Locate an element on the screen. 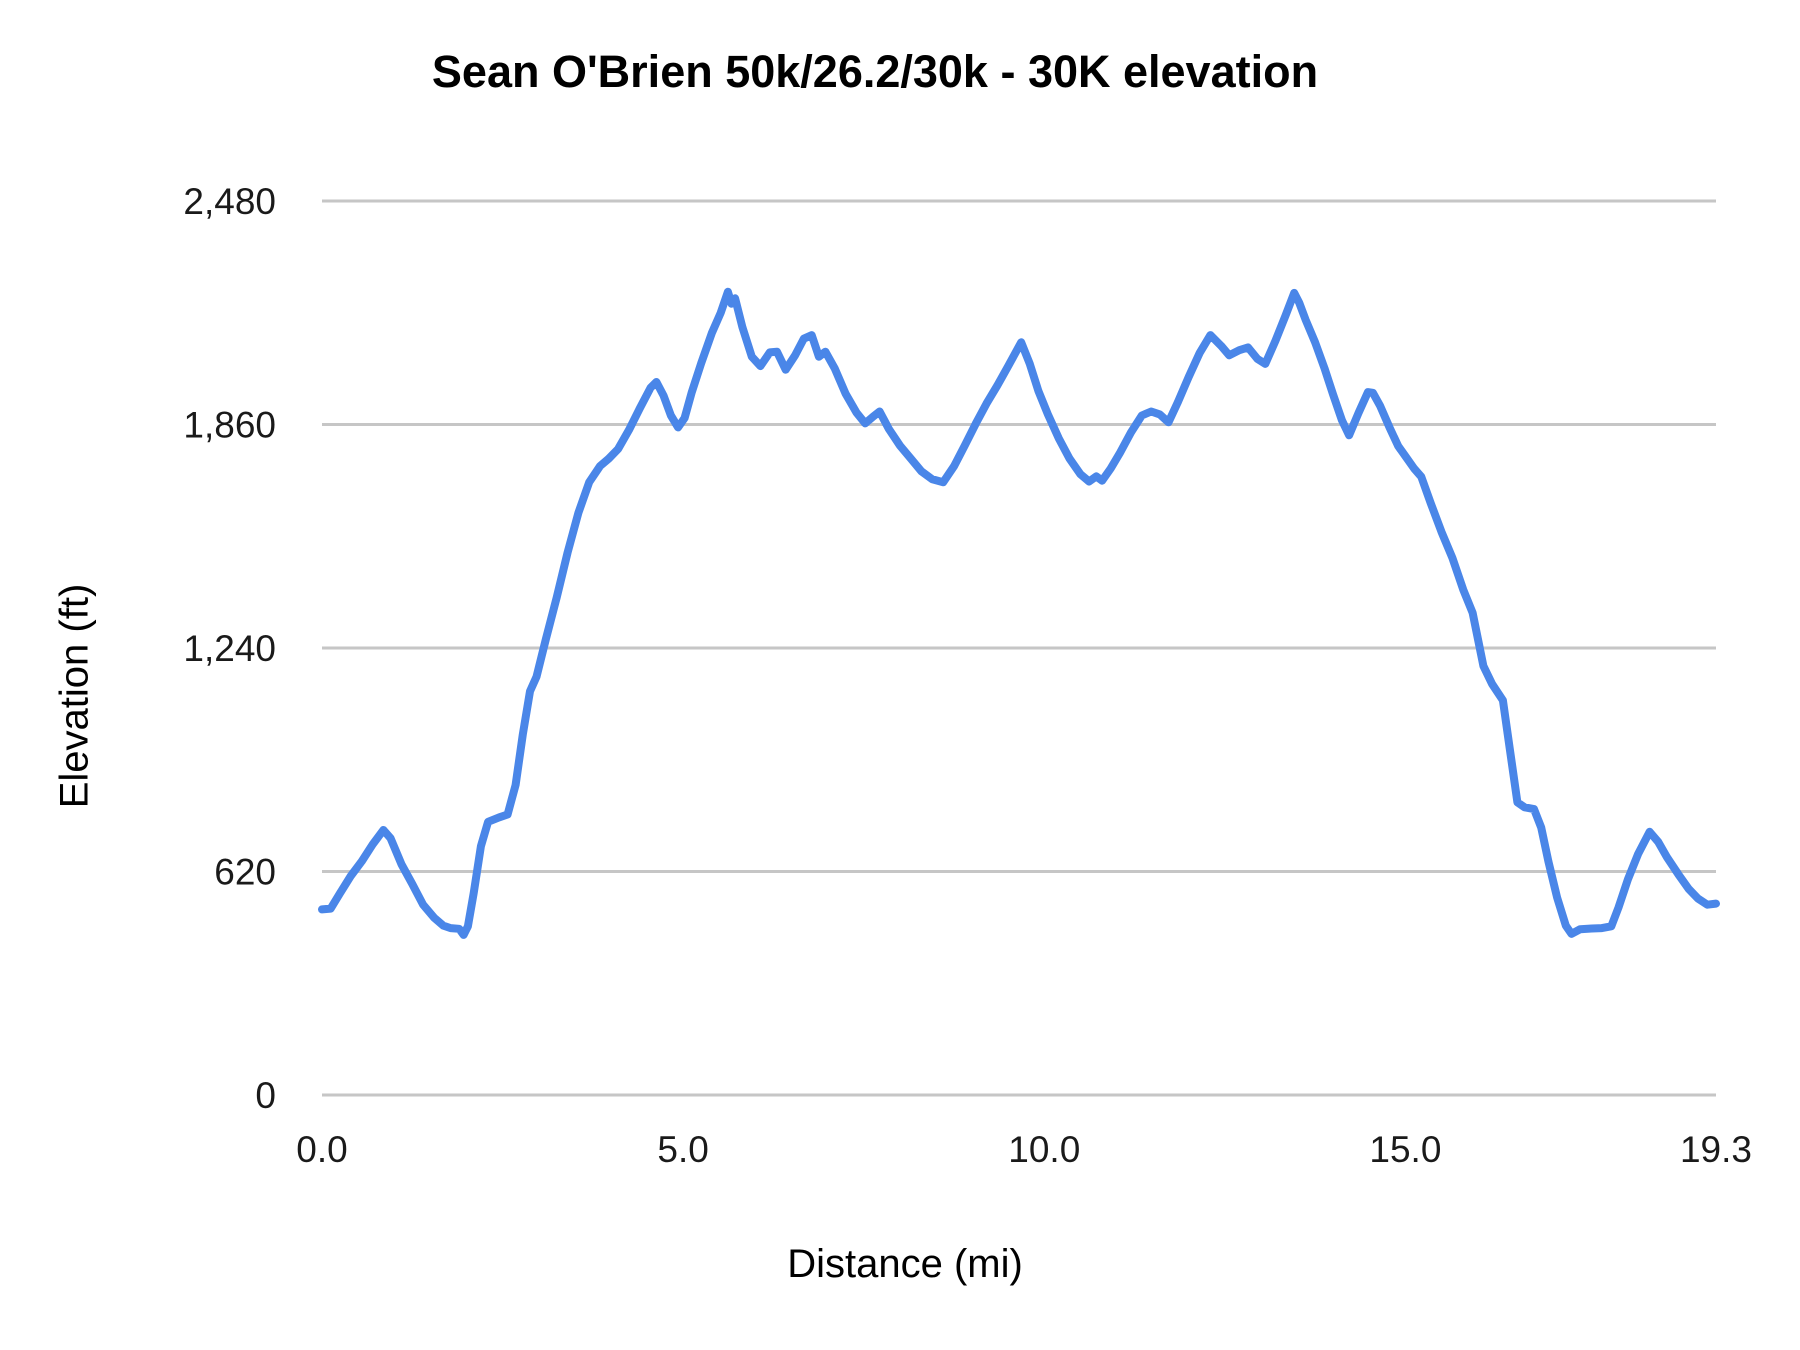 The image size is (1800, 1350). y-tick-label: 1,860 is located at coordinates (229, 425).